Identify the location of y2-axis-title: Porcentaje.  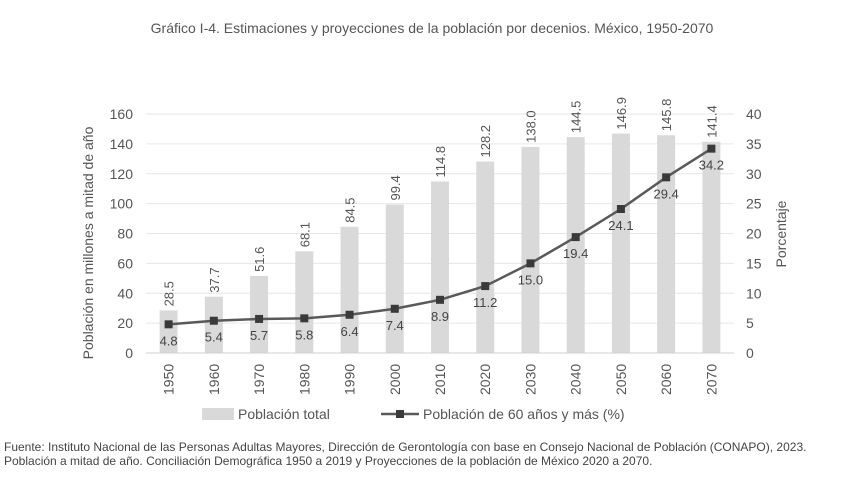
(781, 233).